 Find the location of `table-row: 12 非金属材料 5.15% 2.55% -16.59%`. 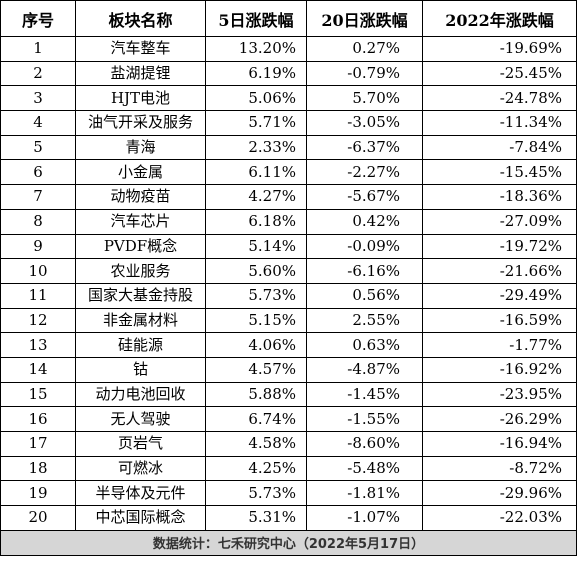

table-row: 12 非金属材料 5.15% 2.55% -16.59% is located at coordinates (288, 320).